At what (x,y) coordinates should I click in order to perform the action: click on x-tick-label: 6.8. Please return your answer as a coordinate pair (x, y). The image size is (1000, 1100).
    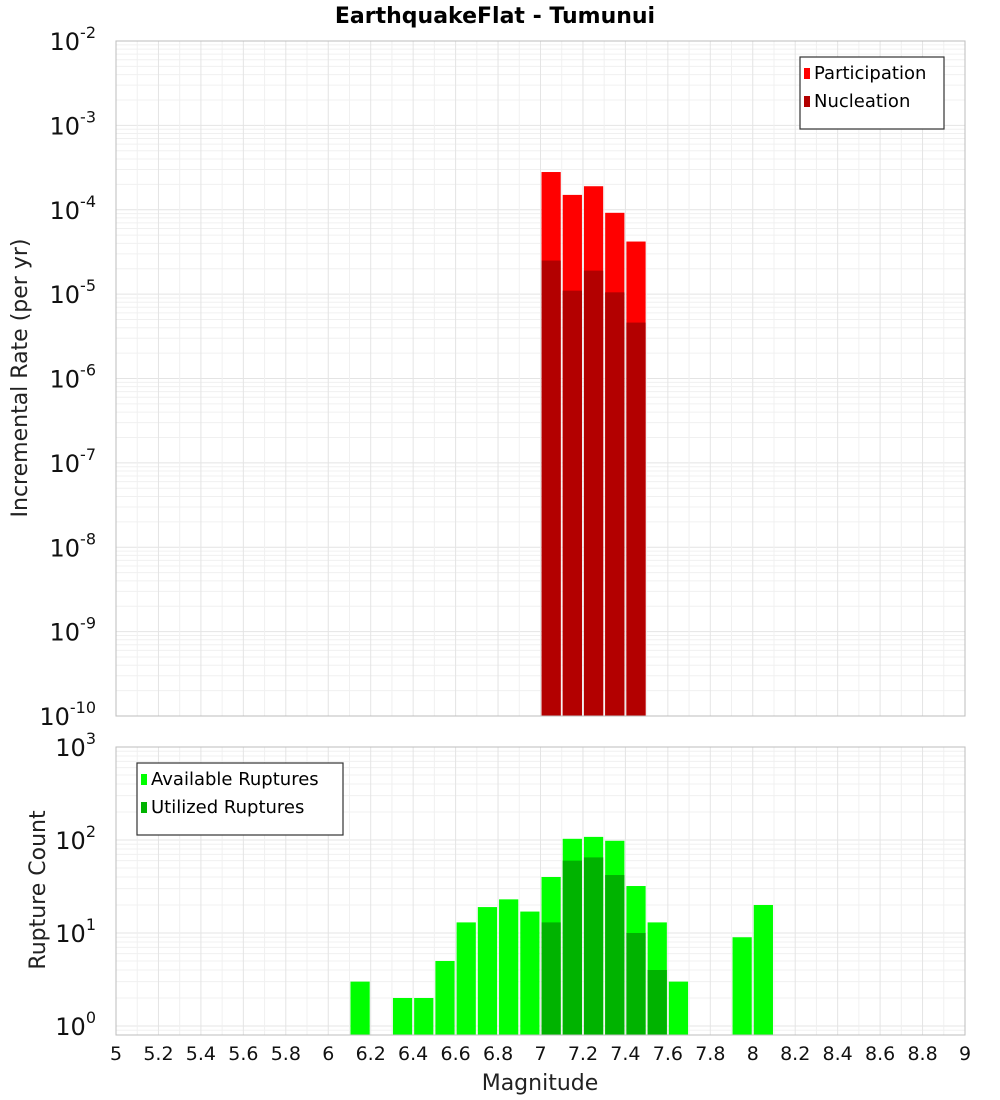
    Looking at the image, I should click on (498, 1054).